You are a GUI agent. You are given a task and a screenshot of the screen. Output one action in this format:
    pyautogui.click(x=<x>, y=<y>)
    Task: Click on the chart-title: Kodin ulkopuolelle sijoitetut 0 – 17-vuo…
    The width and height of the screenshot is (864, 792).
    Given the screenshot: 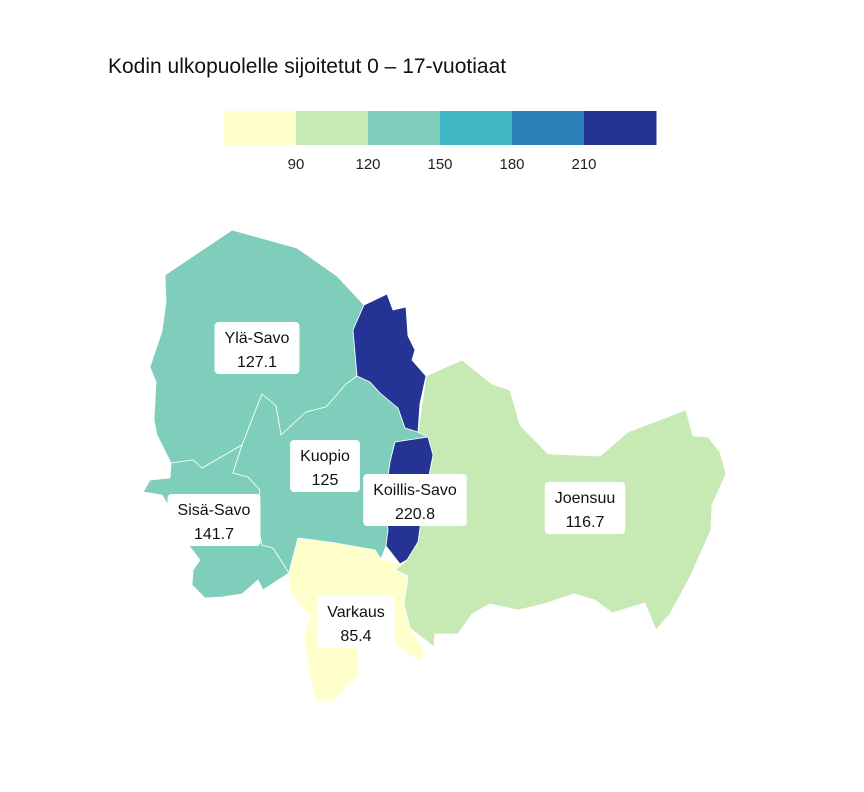 What is the action you would take?
    pyautogui.click(x=307, y=66)
    